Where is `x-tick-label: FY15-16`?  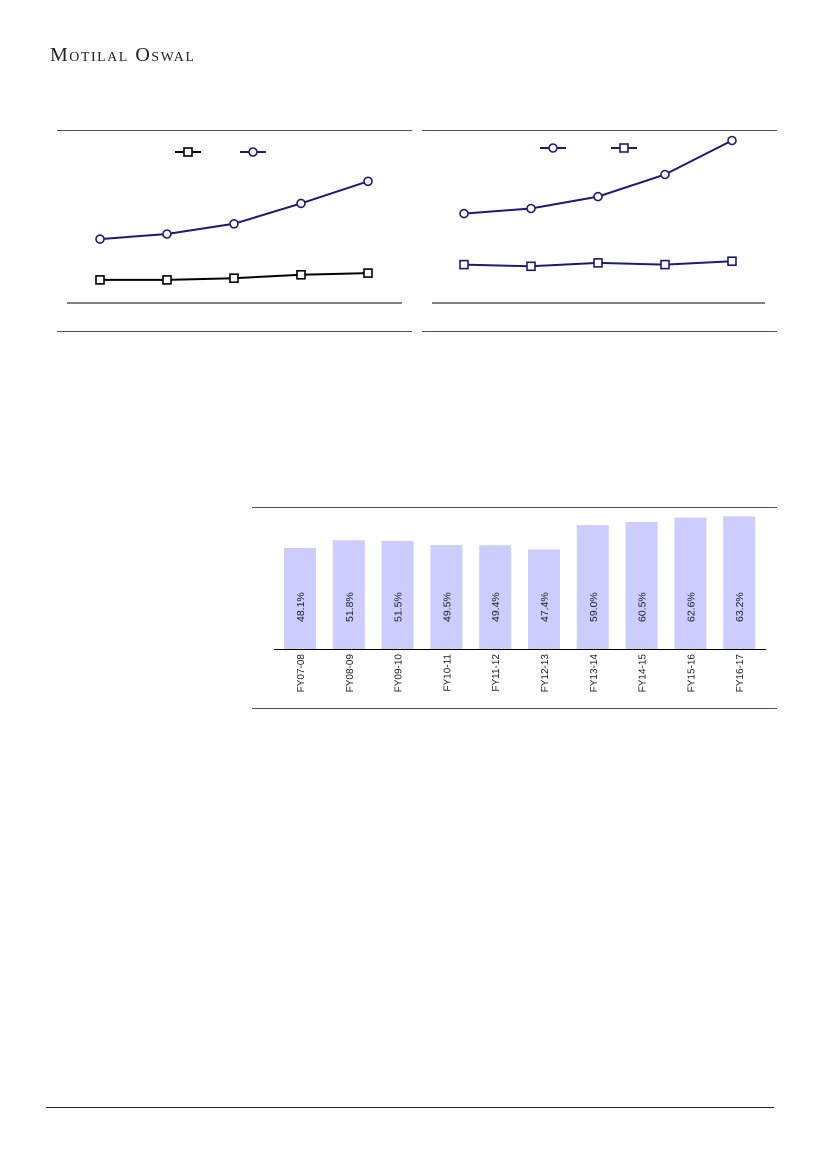
x-tick-label: FY15-16 is located at coordinates (691, 673).